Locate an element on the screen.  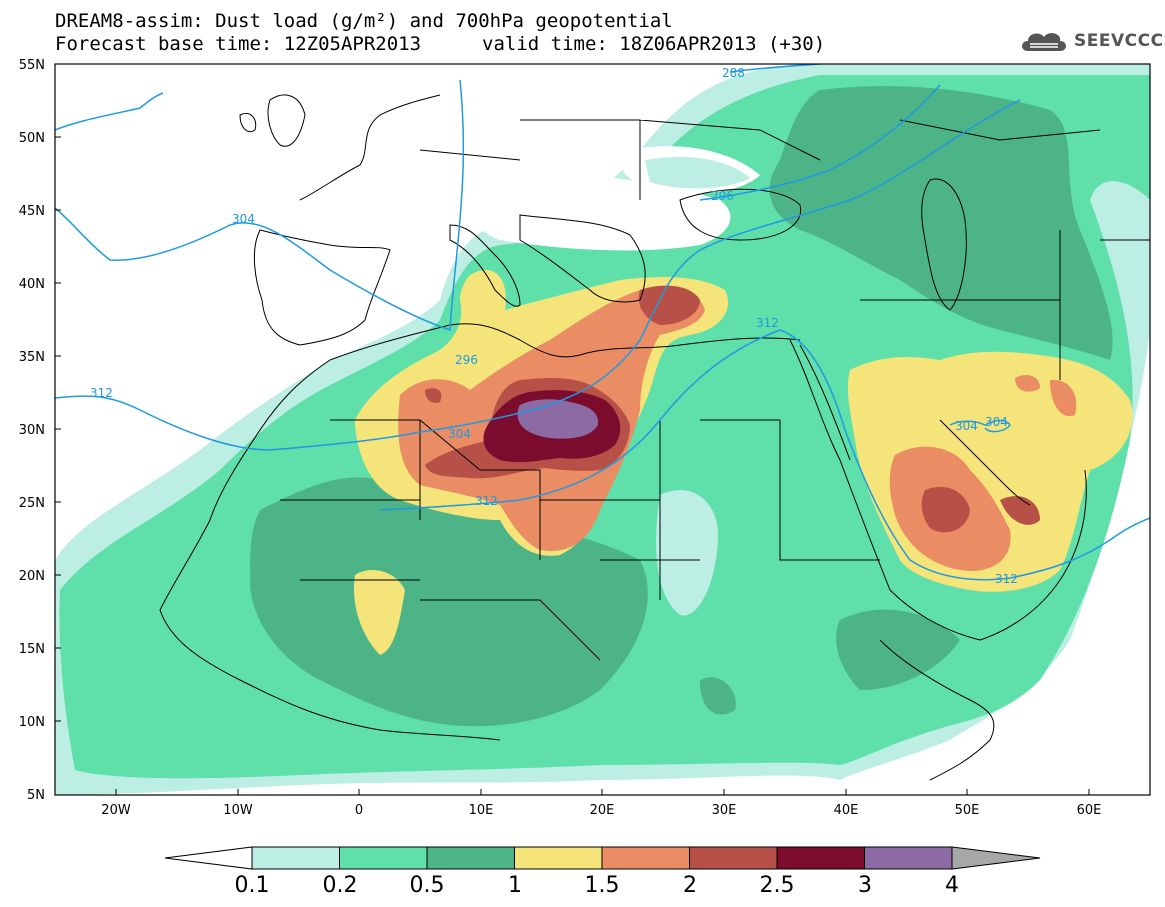
longitude-labels: 20W 10W 0 10E 20E 30E 40E 50E 60E is located at coordinates (601, 810).